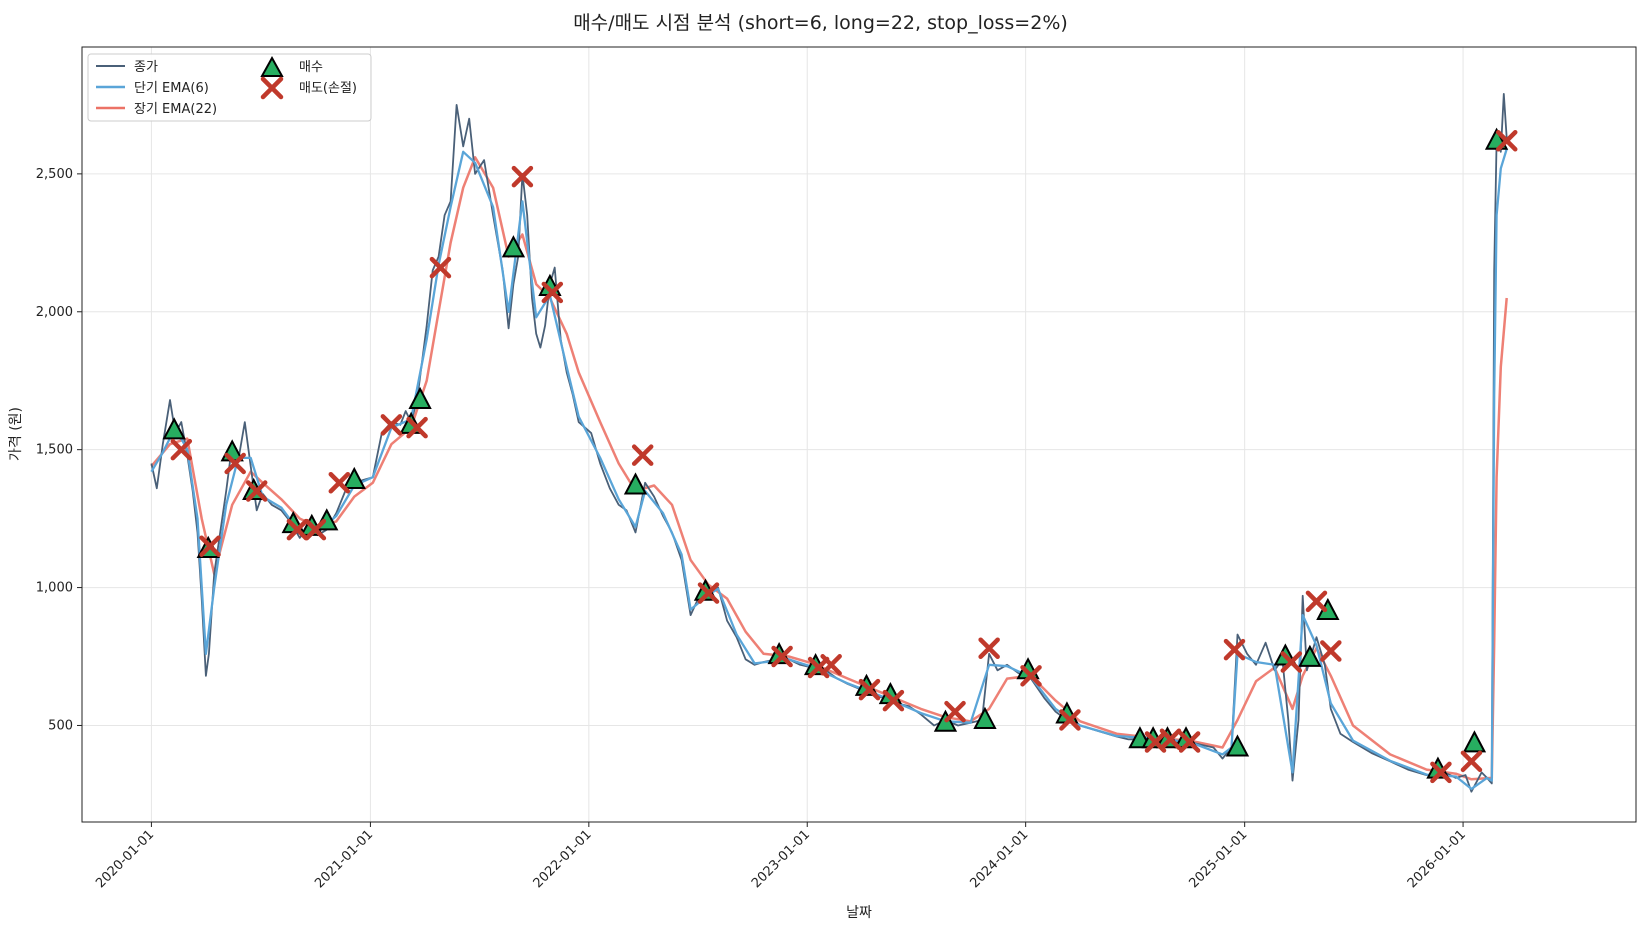 This screenshot has height=930, width=1641. Describe the element at coordinates (146, 67) in the screenshot. I see `legend-close-label: 종가` at that location.